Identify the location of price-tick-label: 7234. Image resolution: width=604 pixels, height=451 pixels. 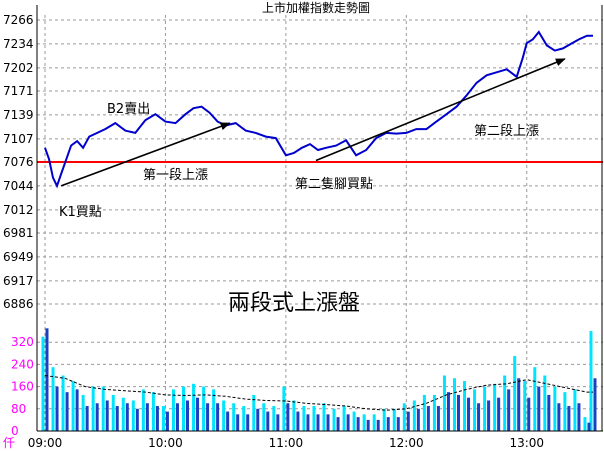
(18, 44).